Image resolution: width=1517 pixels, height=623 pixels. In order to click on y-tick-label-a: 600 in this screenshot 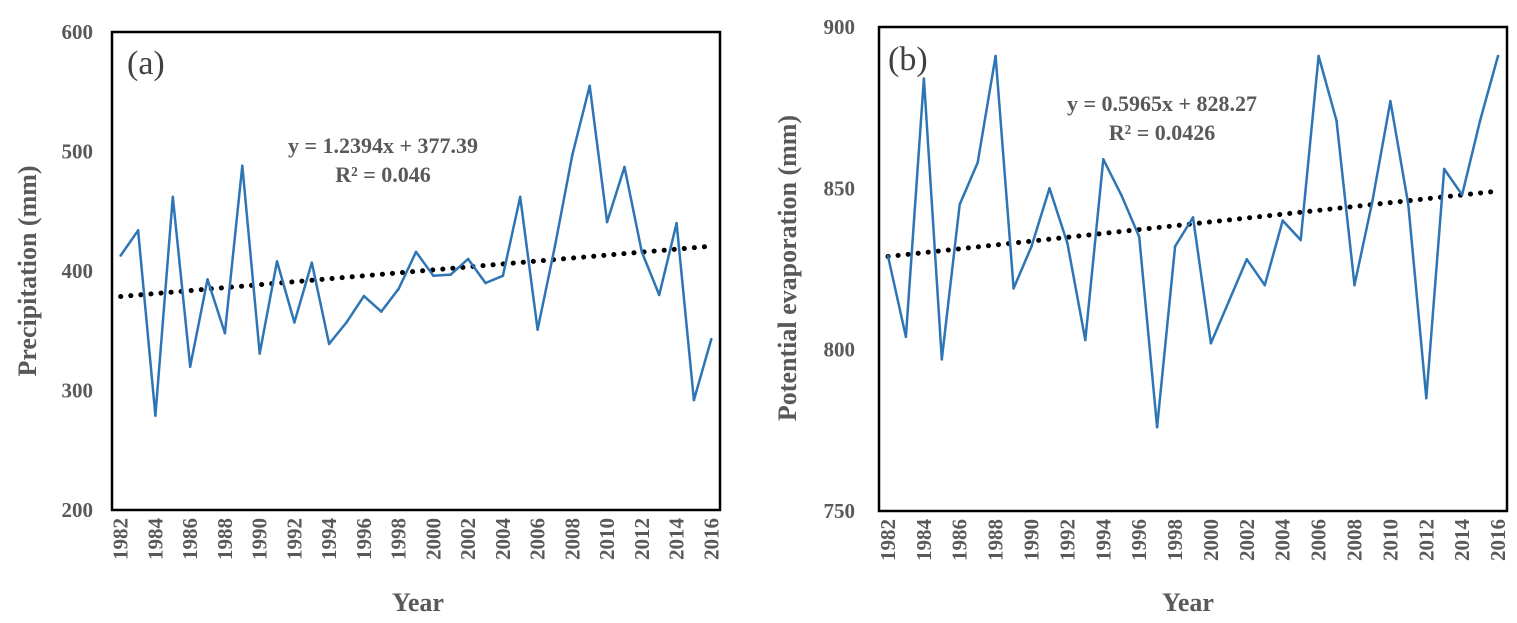, I will do `click(78, 32)`.